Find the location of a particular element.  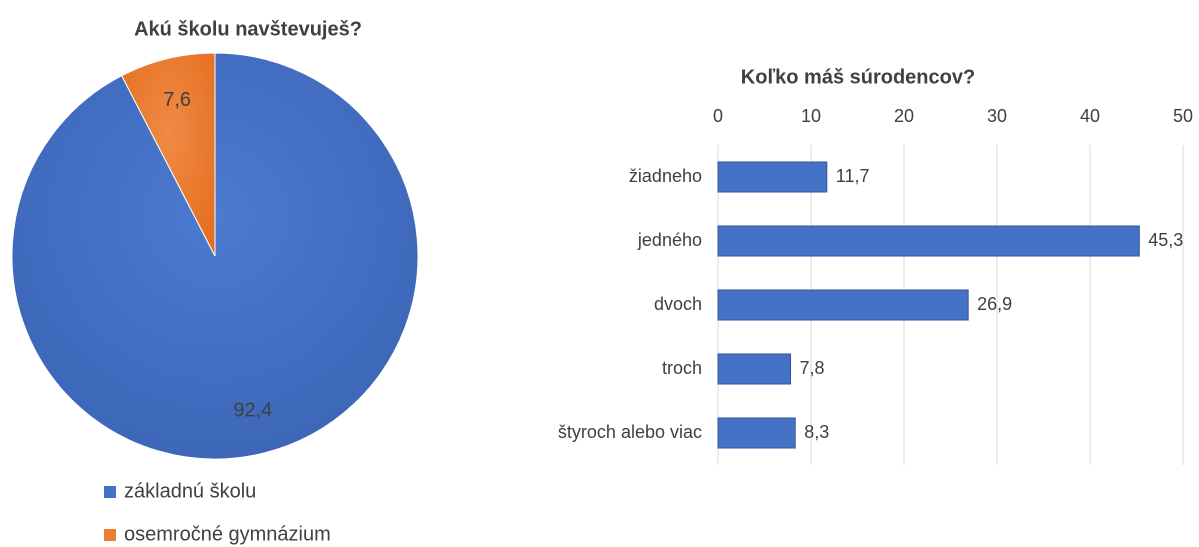

value-label: 45,3 is located at coordinates (1165, 240).